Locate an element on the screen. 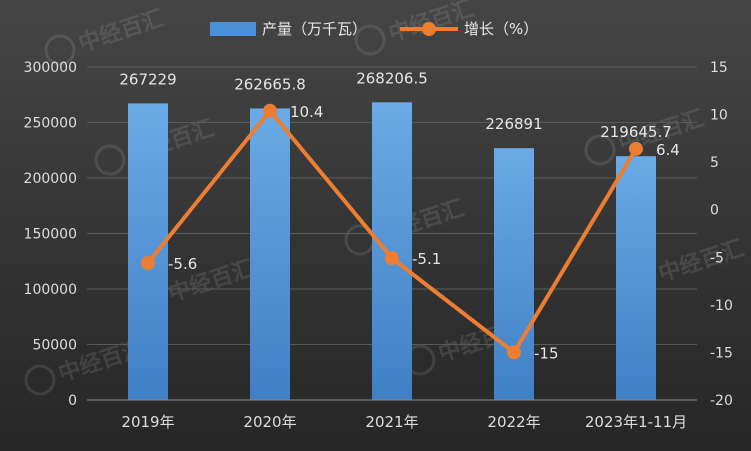  y-right-tick-label: -15 is located at coordinates (721, 353).